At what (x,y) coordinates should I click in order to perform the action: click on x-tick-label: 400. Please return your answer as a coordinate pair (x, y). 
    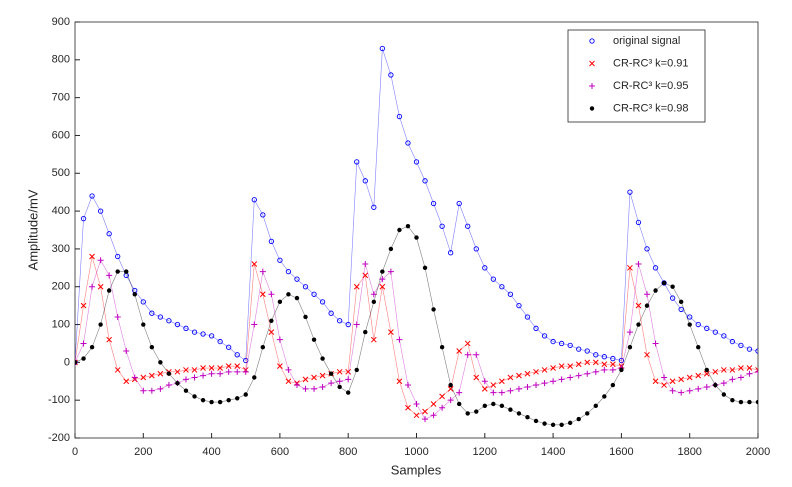
    Looking at the image, I should click on (211, 452).